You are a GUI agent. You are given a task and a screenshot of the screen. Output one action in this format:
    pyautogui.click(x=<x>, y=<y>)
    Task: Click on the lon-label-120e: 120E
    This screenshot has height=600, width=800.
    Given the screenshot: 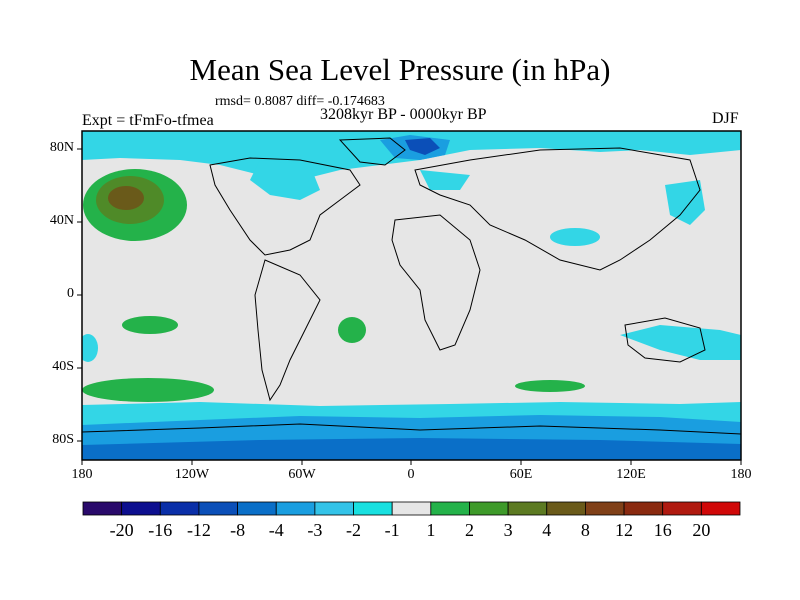 What is the action you would take?
    pyautogui.click(x=631, y=474)
    